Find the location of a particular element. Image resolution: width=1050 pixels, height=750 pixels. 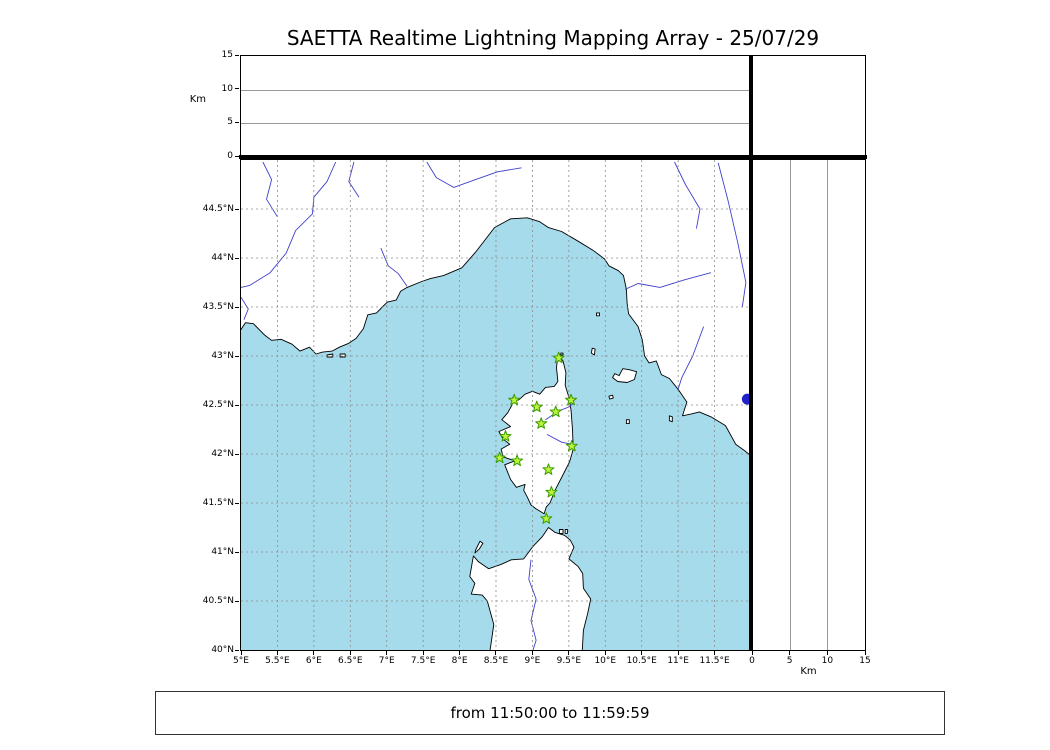

island-montecristo is located at coordinates (627, 422).